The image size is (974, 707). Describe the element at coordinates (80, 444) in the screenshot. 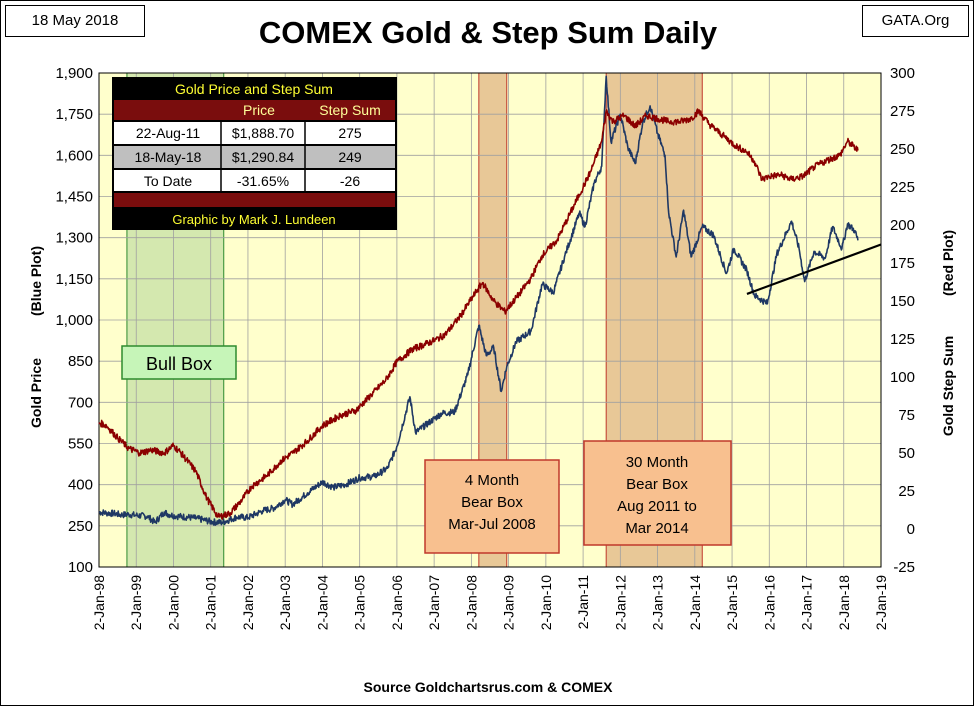

I see `left-tick-label: 550` at that location.